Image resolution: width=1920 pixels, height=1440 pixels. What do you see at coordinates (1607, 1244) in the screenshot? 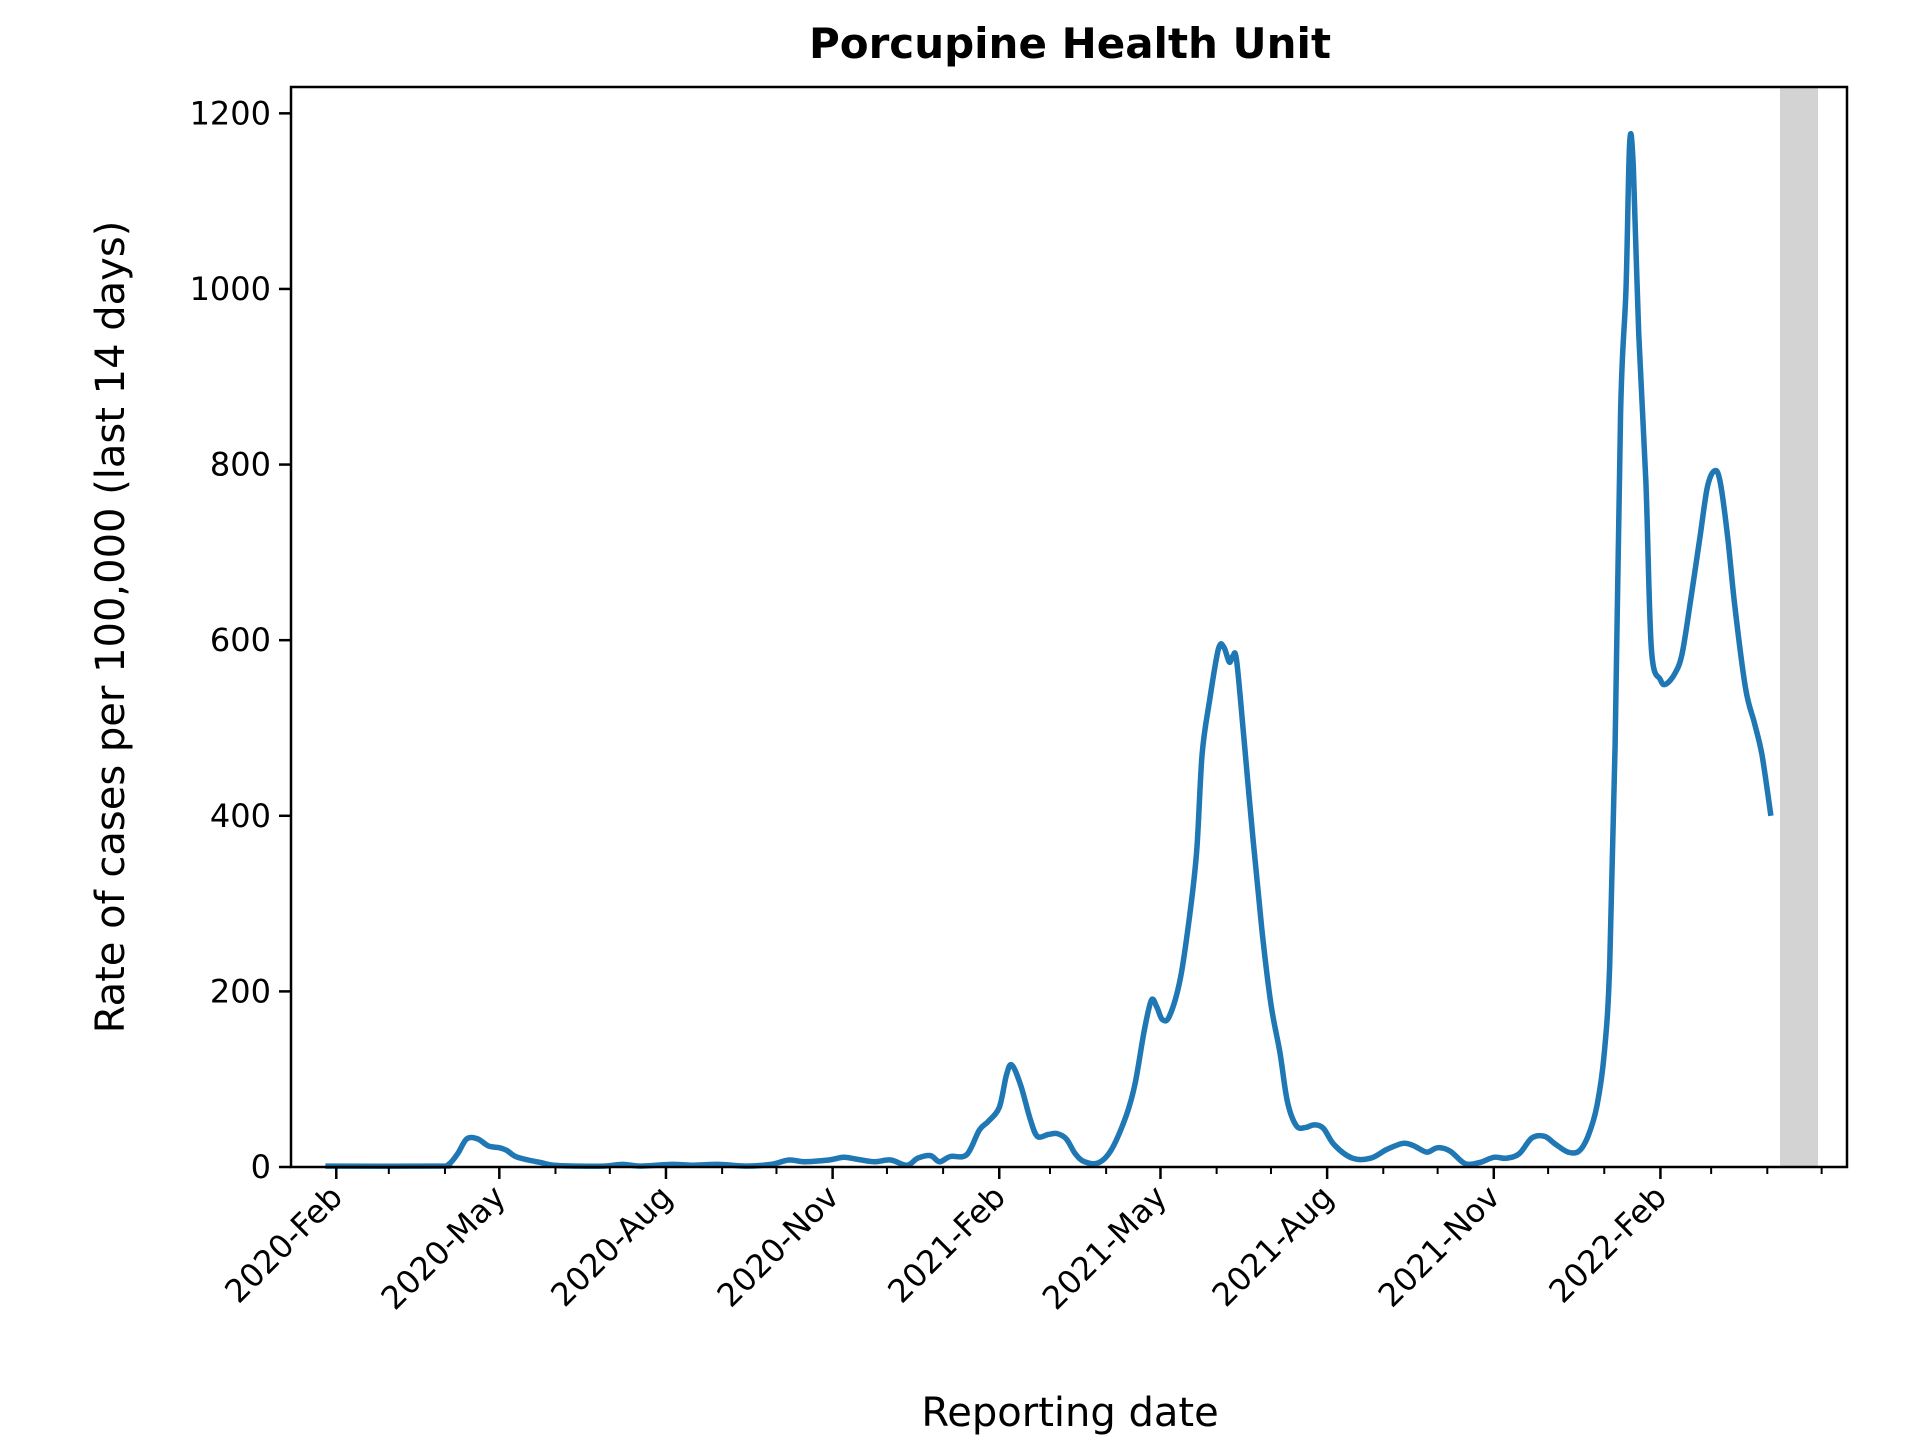
I see `x-tick-label: 2022-Feb` at bounding box center [1607, 1244].